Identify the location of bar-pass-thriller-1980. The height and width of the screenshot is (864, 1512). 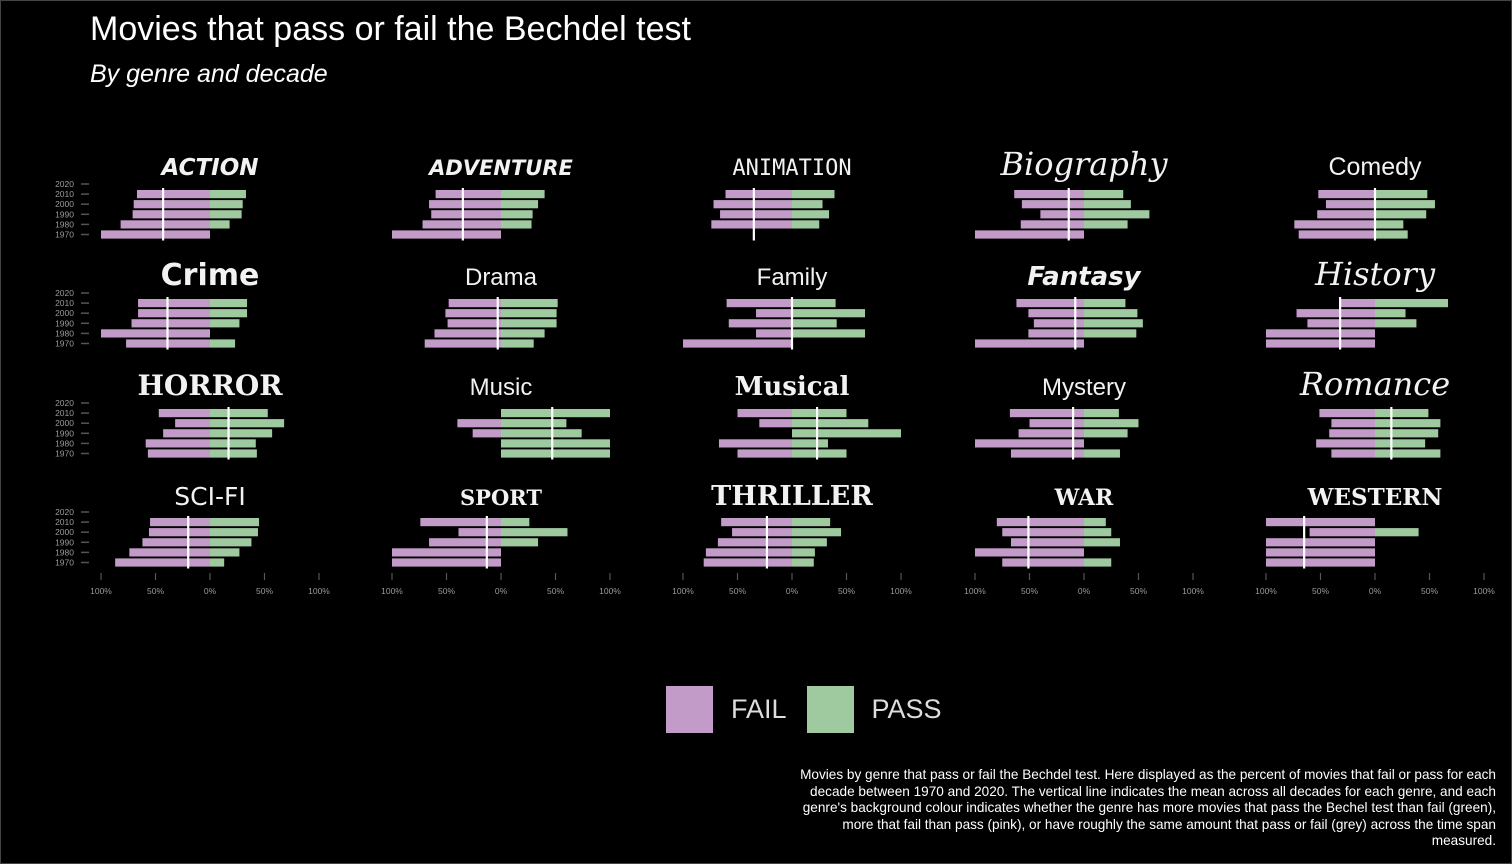
(803, 552).